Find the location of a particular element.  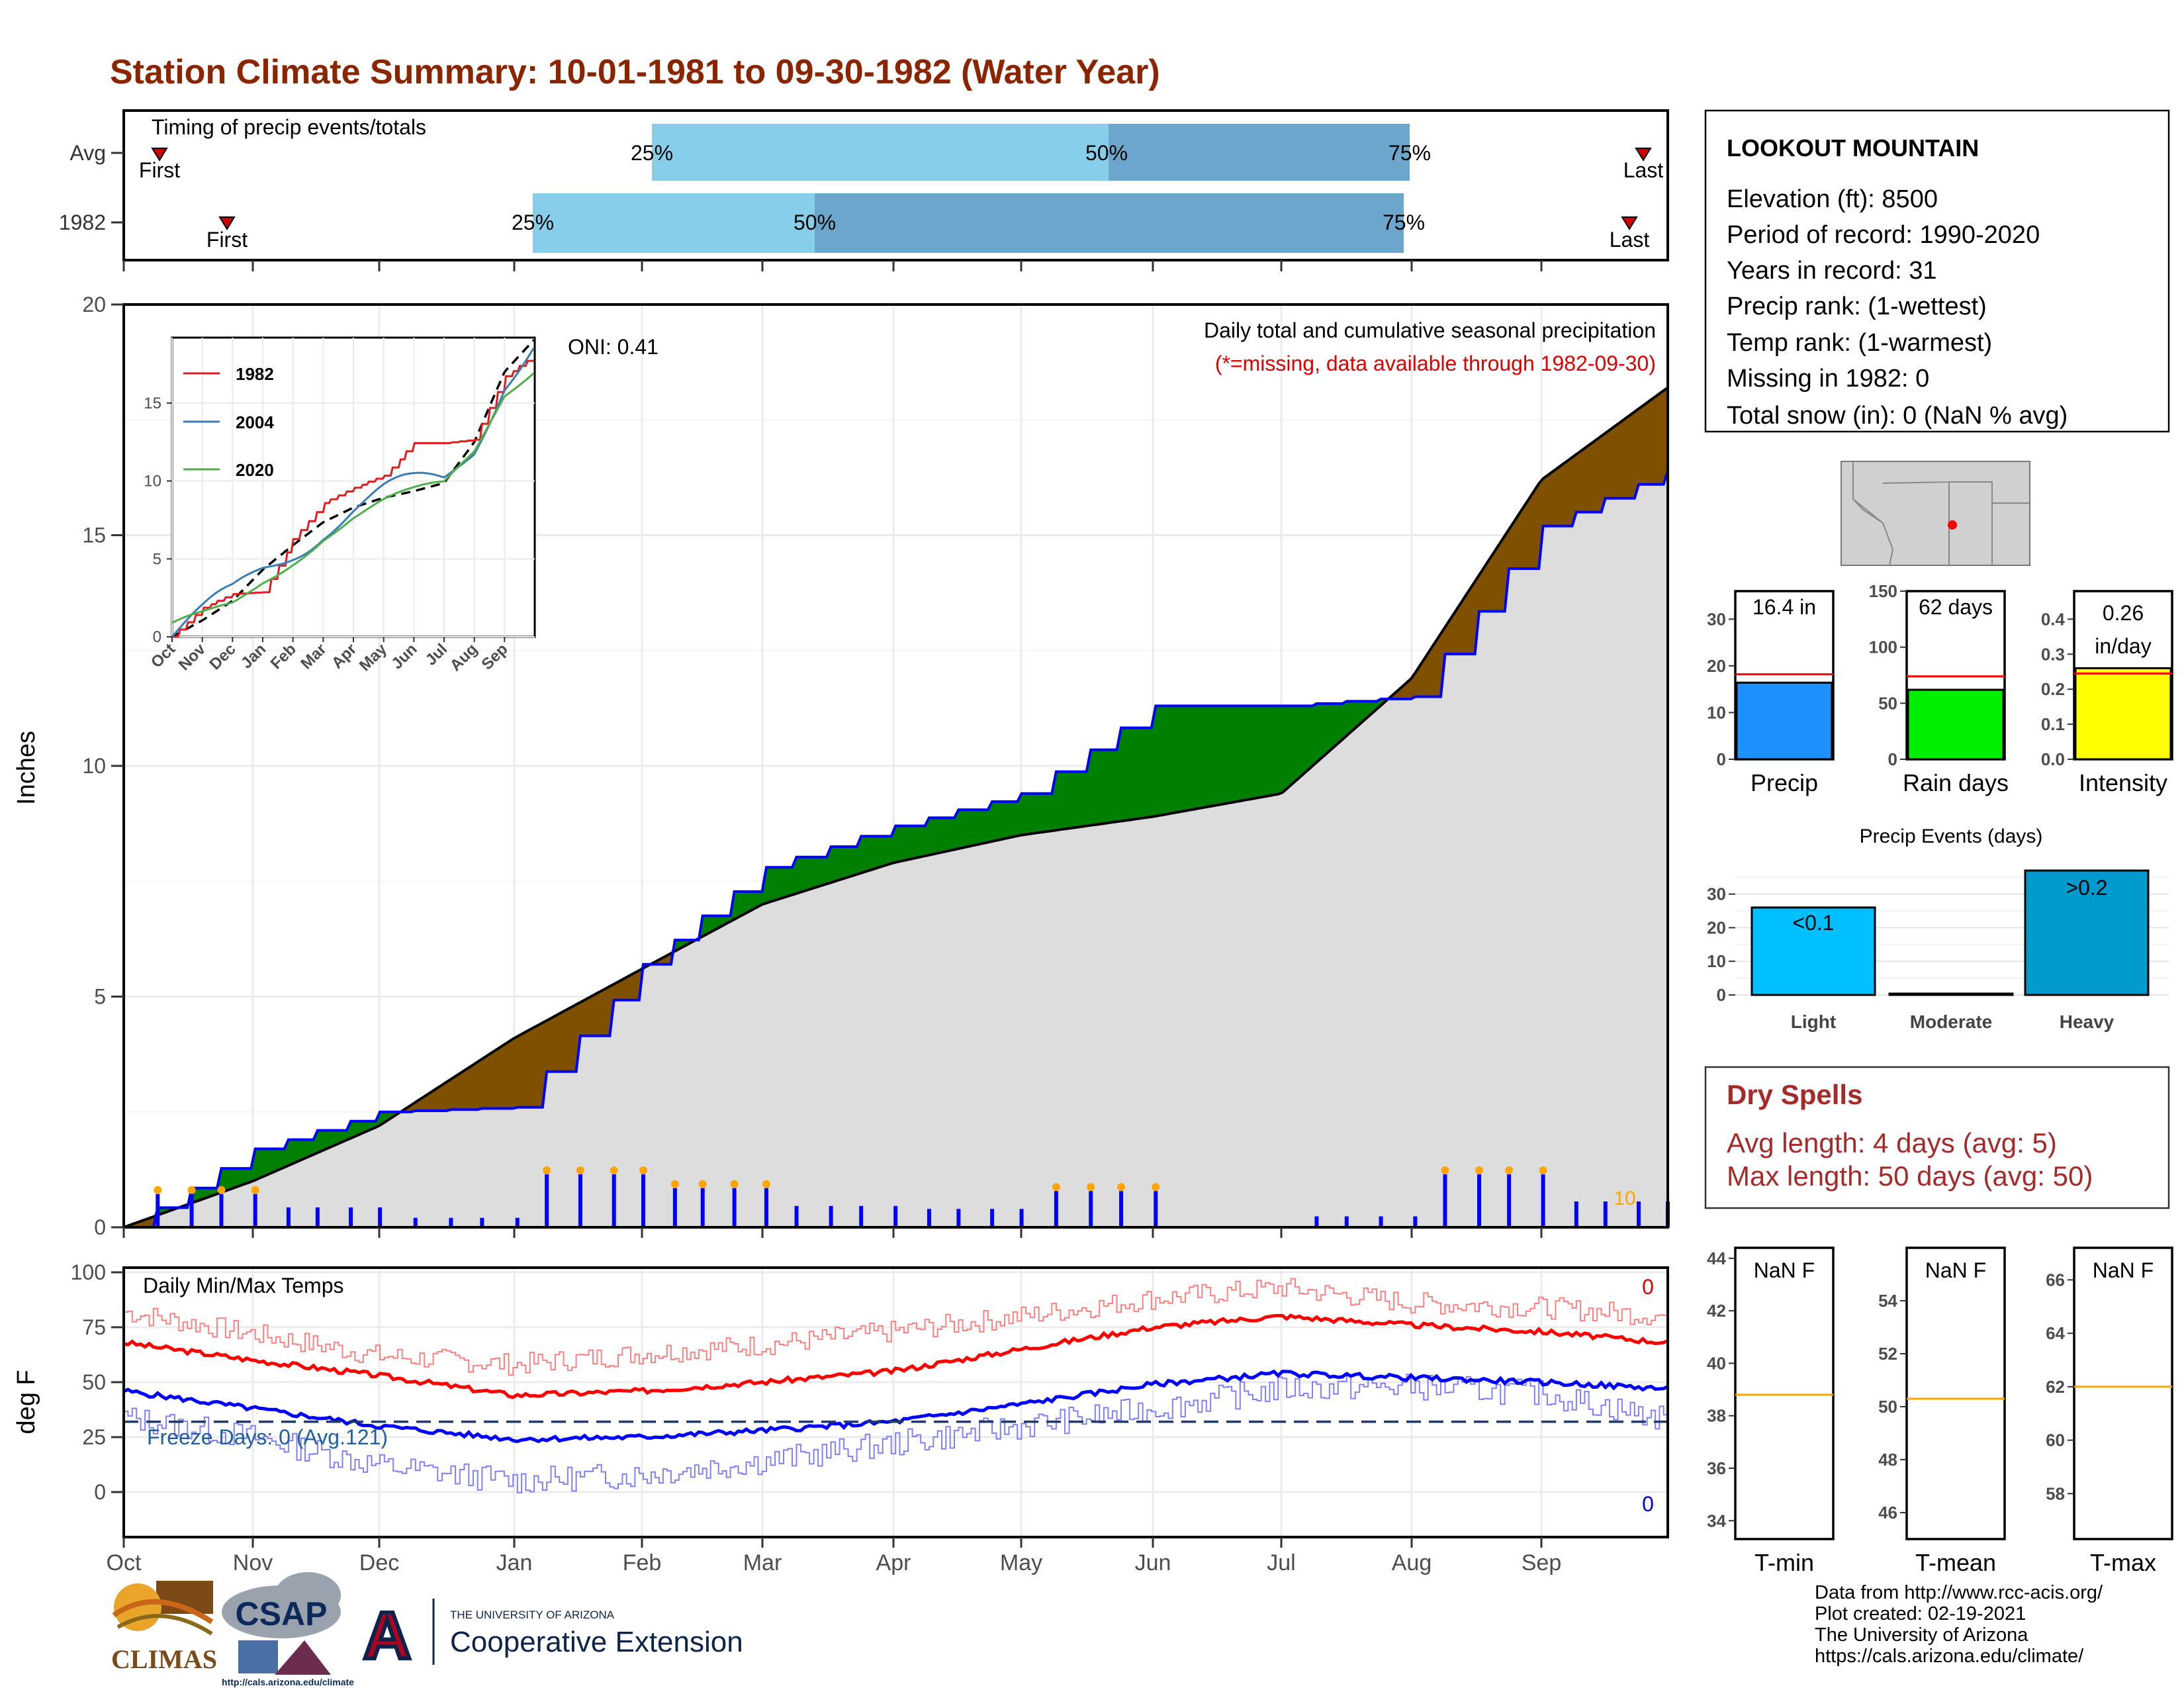

y-tick-label: 20 is located at coordinates (94, 304).